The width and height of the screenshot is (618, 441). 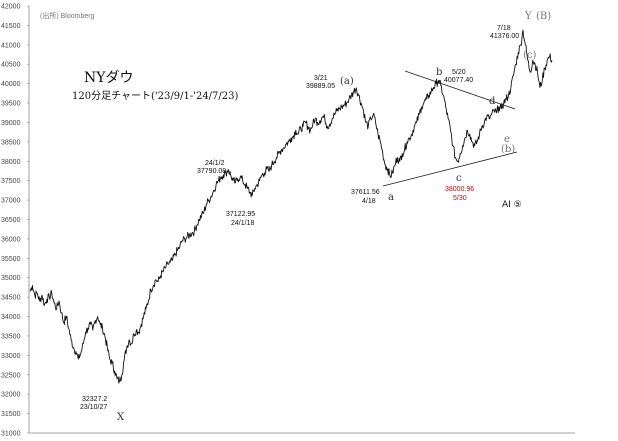 I want to click on y-tick-label: 31000, so click(x=11, y=434).